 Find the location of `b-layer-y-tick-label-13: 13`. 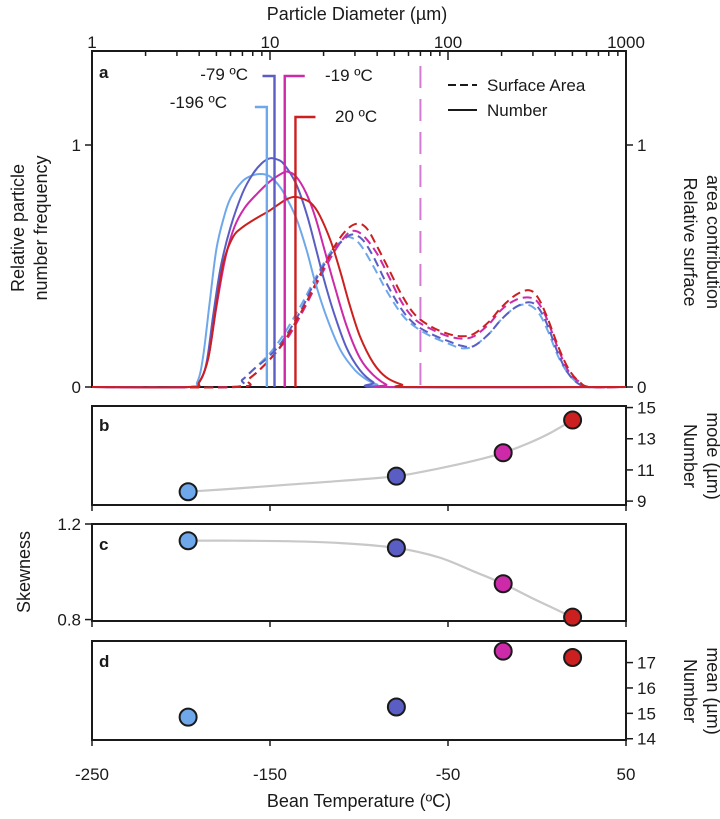

b-layer-y-tick-label-13: 13 is located at coordinates (646, 439).